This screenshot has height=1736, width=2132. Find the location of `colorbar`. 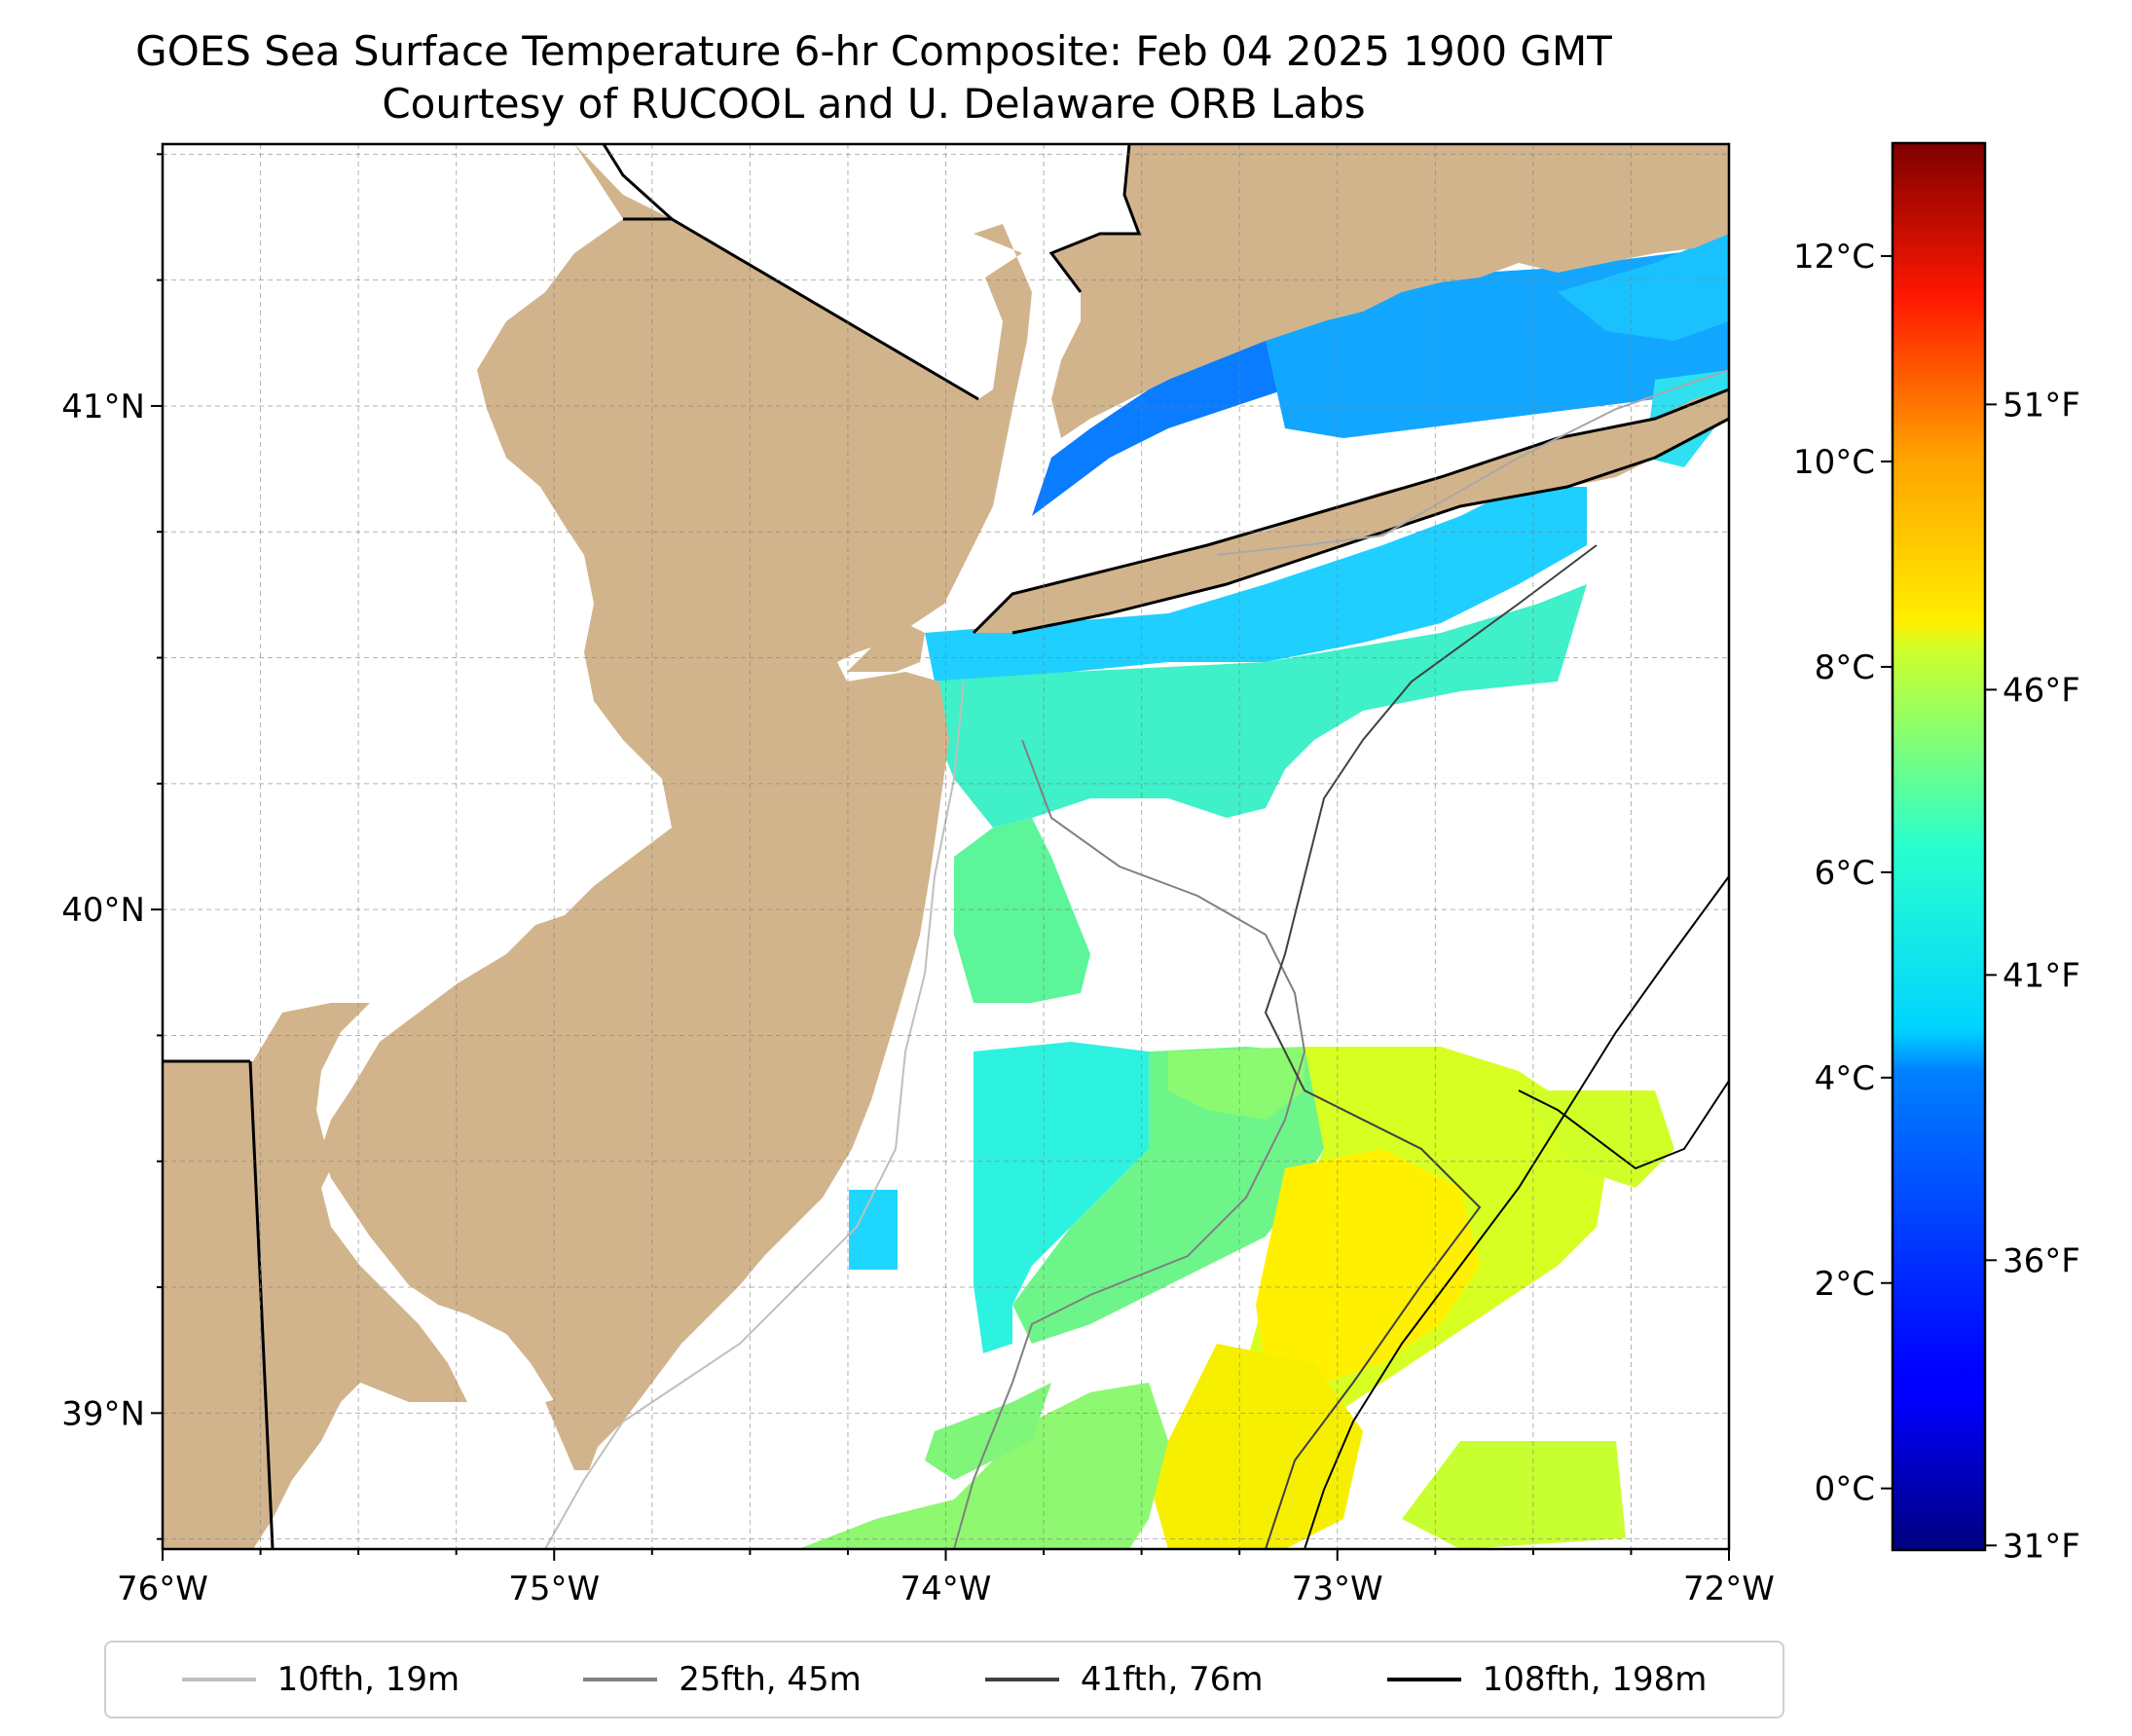

colorbar is located at coordinates (1939, 846).